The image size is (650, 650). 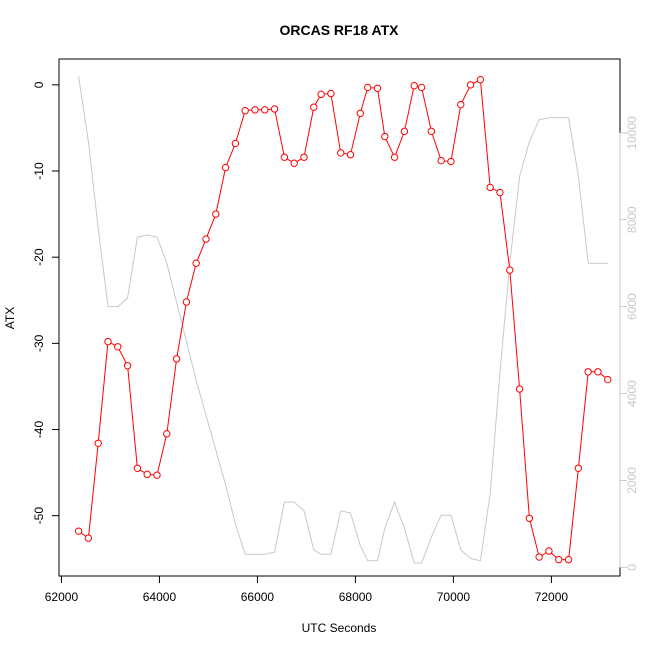 What do you see at coordinates (39, 516) in the screenshot?
I see `y-tick-label: -50` at bounding box center [39, 516].